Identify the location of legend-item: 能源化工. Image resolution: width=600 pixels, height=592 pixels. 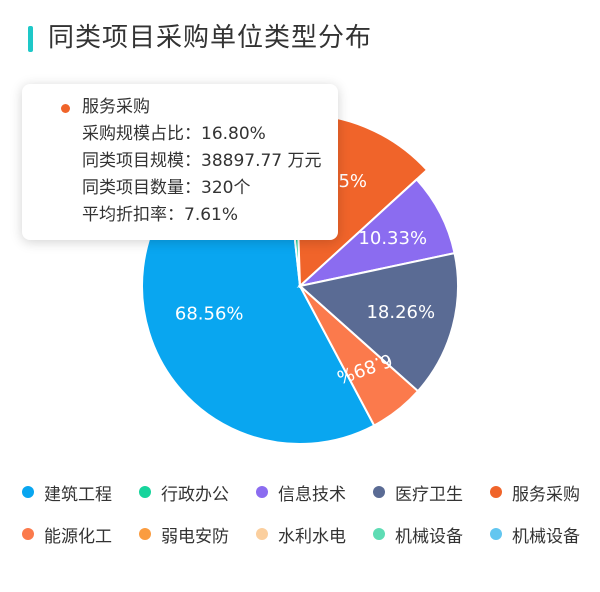
(80, 534).